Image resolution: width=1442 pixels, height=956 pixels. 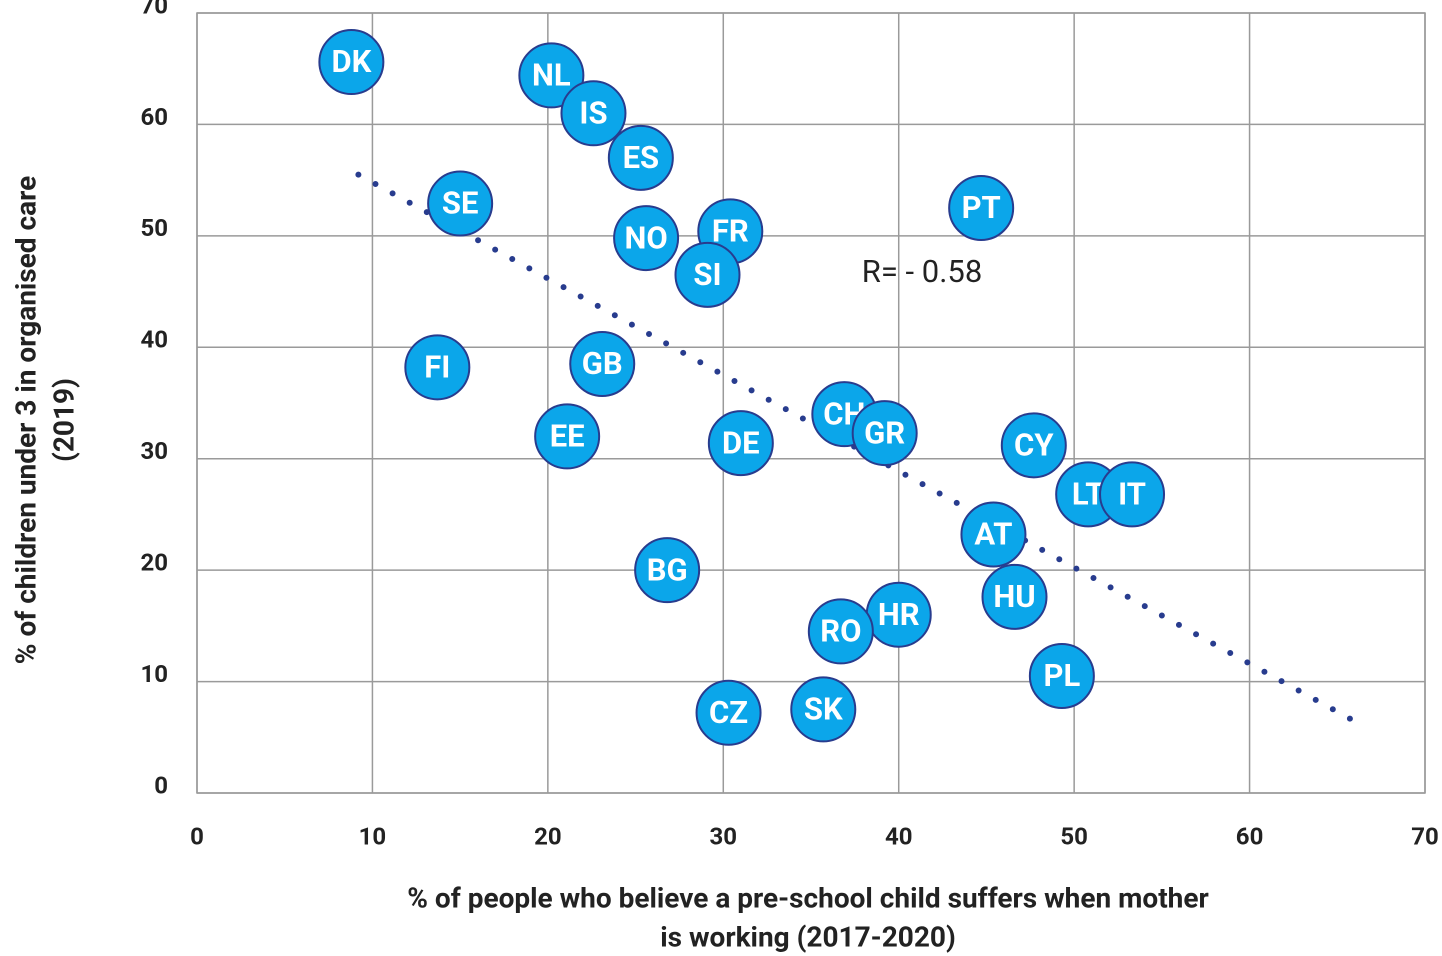 What do you see at coordinates (154, 562) in the screenshot?
I see `y-tick-label: 20` at bounding box center [154, 562].